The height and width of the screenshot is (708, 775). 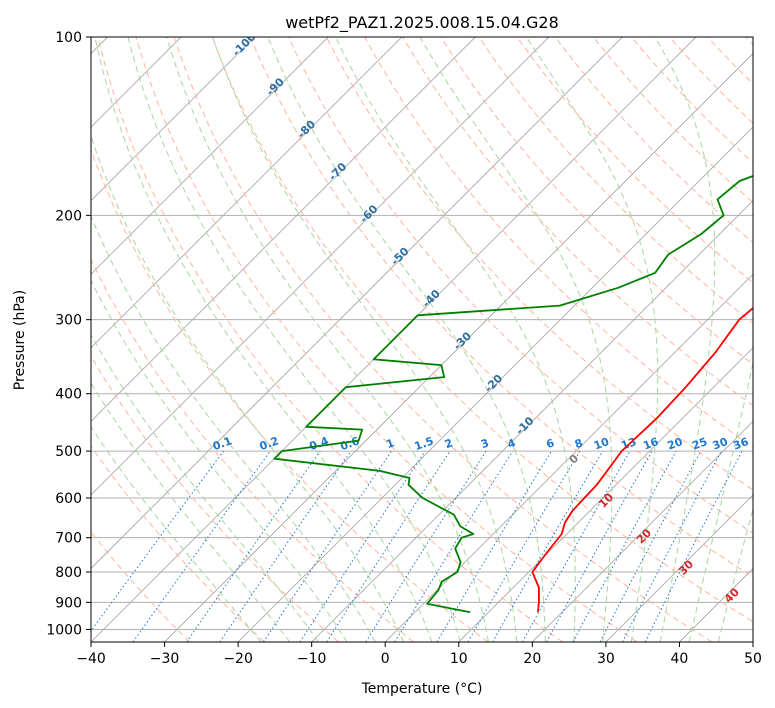 I want to click on y-tick-label: 300, so click(x=68, y=321).